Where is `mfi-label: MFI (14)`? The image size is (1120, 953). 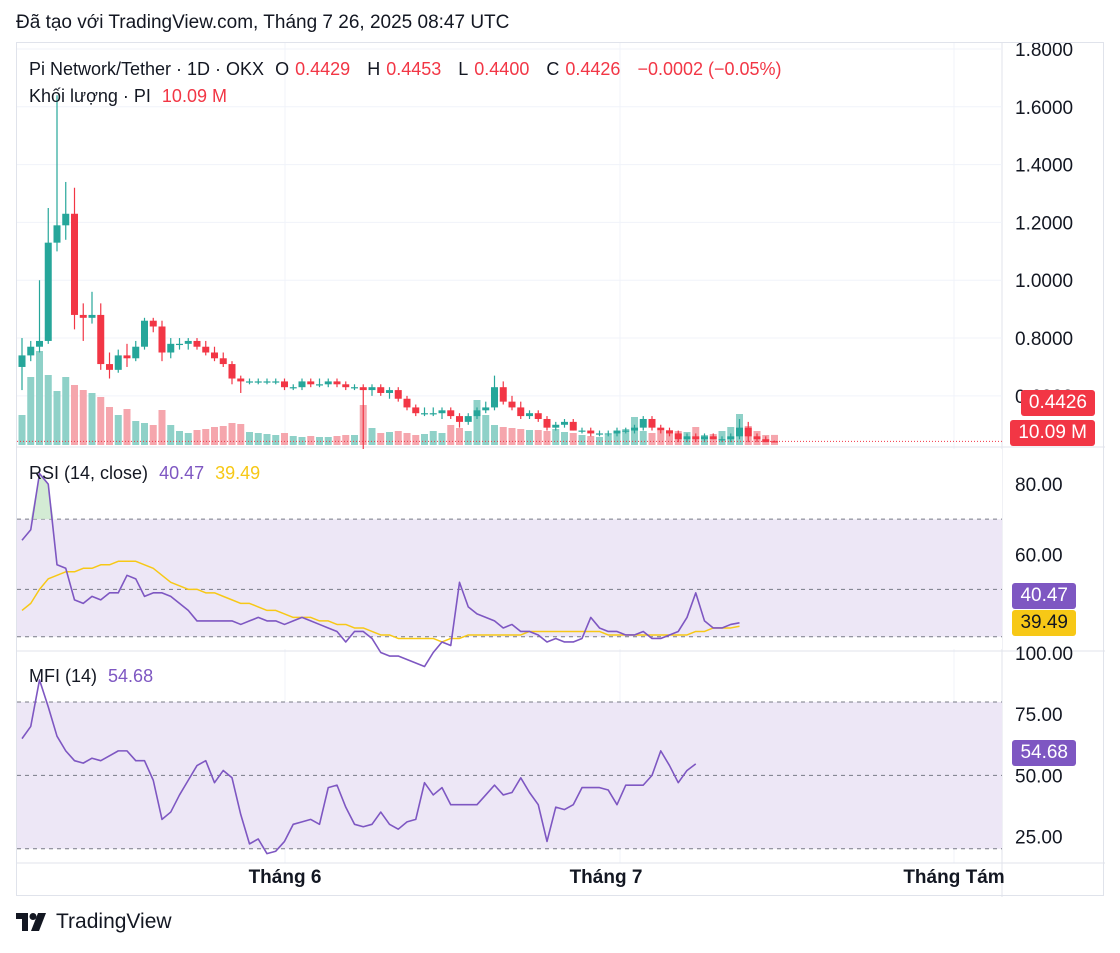
mfi-label: MFI (14) is located at coordinates (63, 676).